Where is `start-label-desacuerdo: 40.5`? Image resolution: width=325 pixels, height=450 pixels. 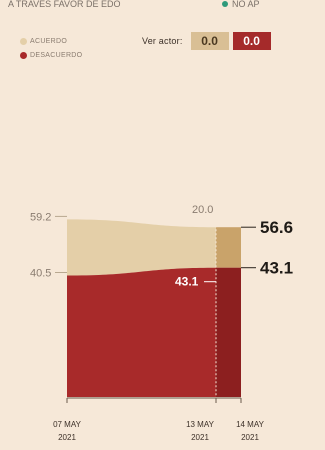
start-label-desacuerdo: 40.5 is located at coordinates (40, 274).